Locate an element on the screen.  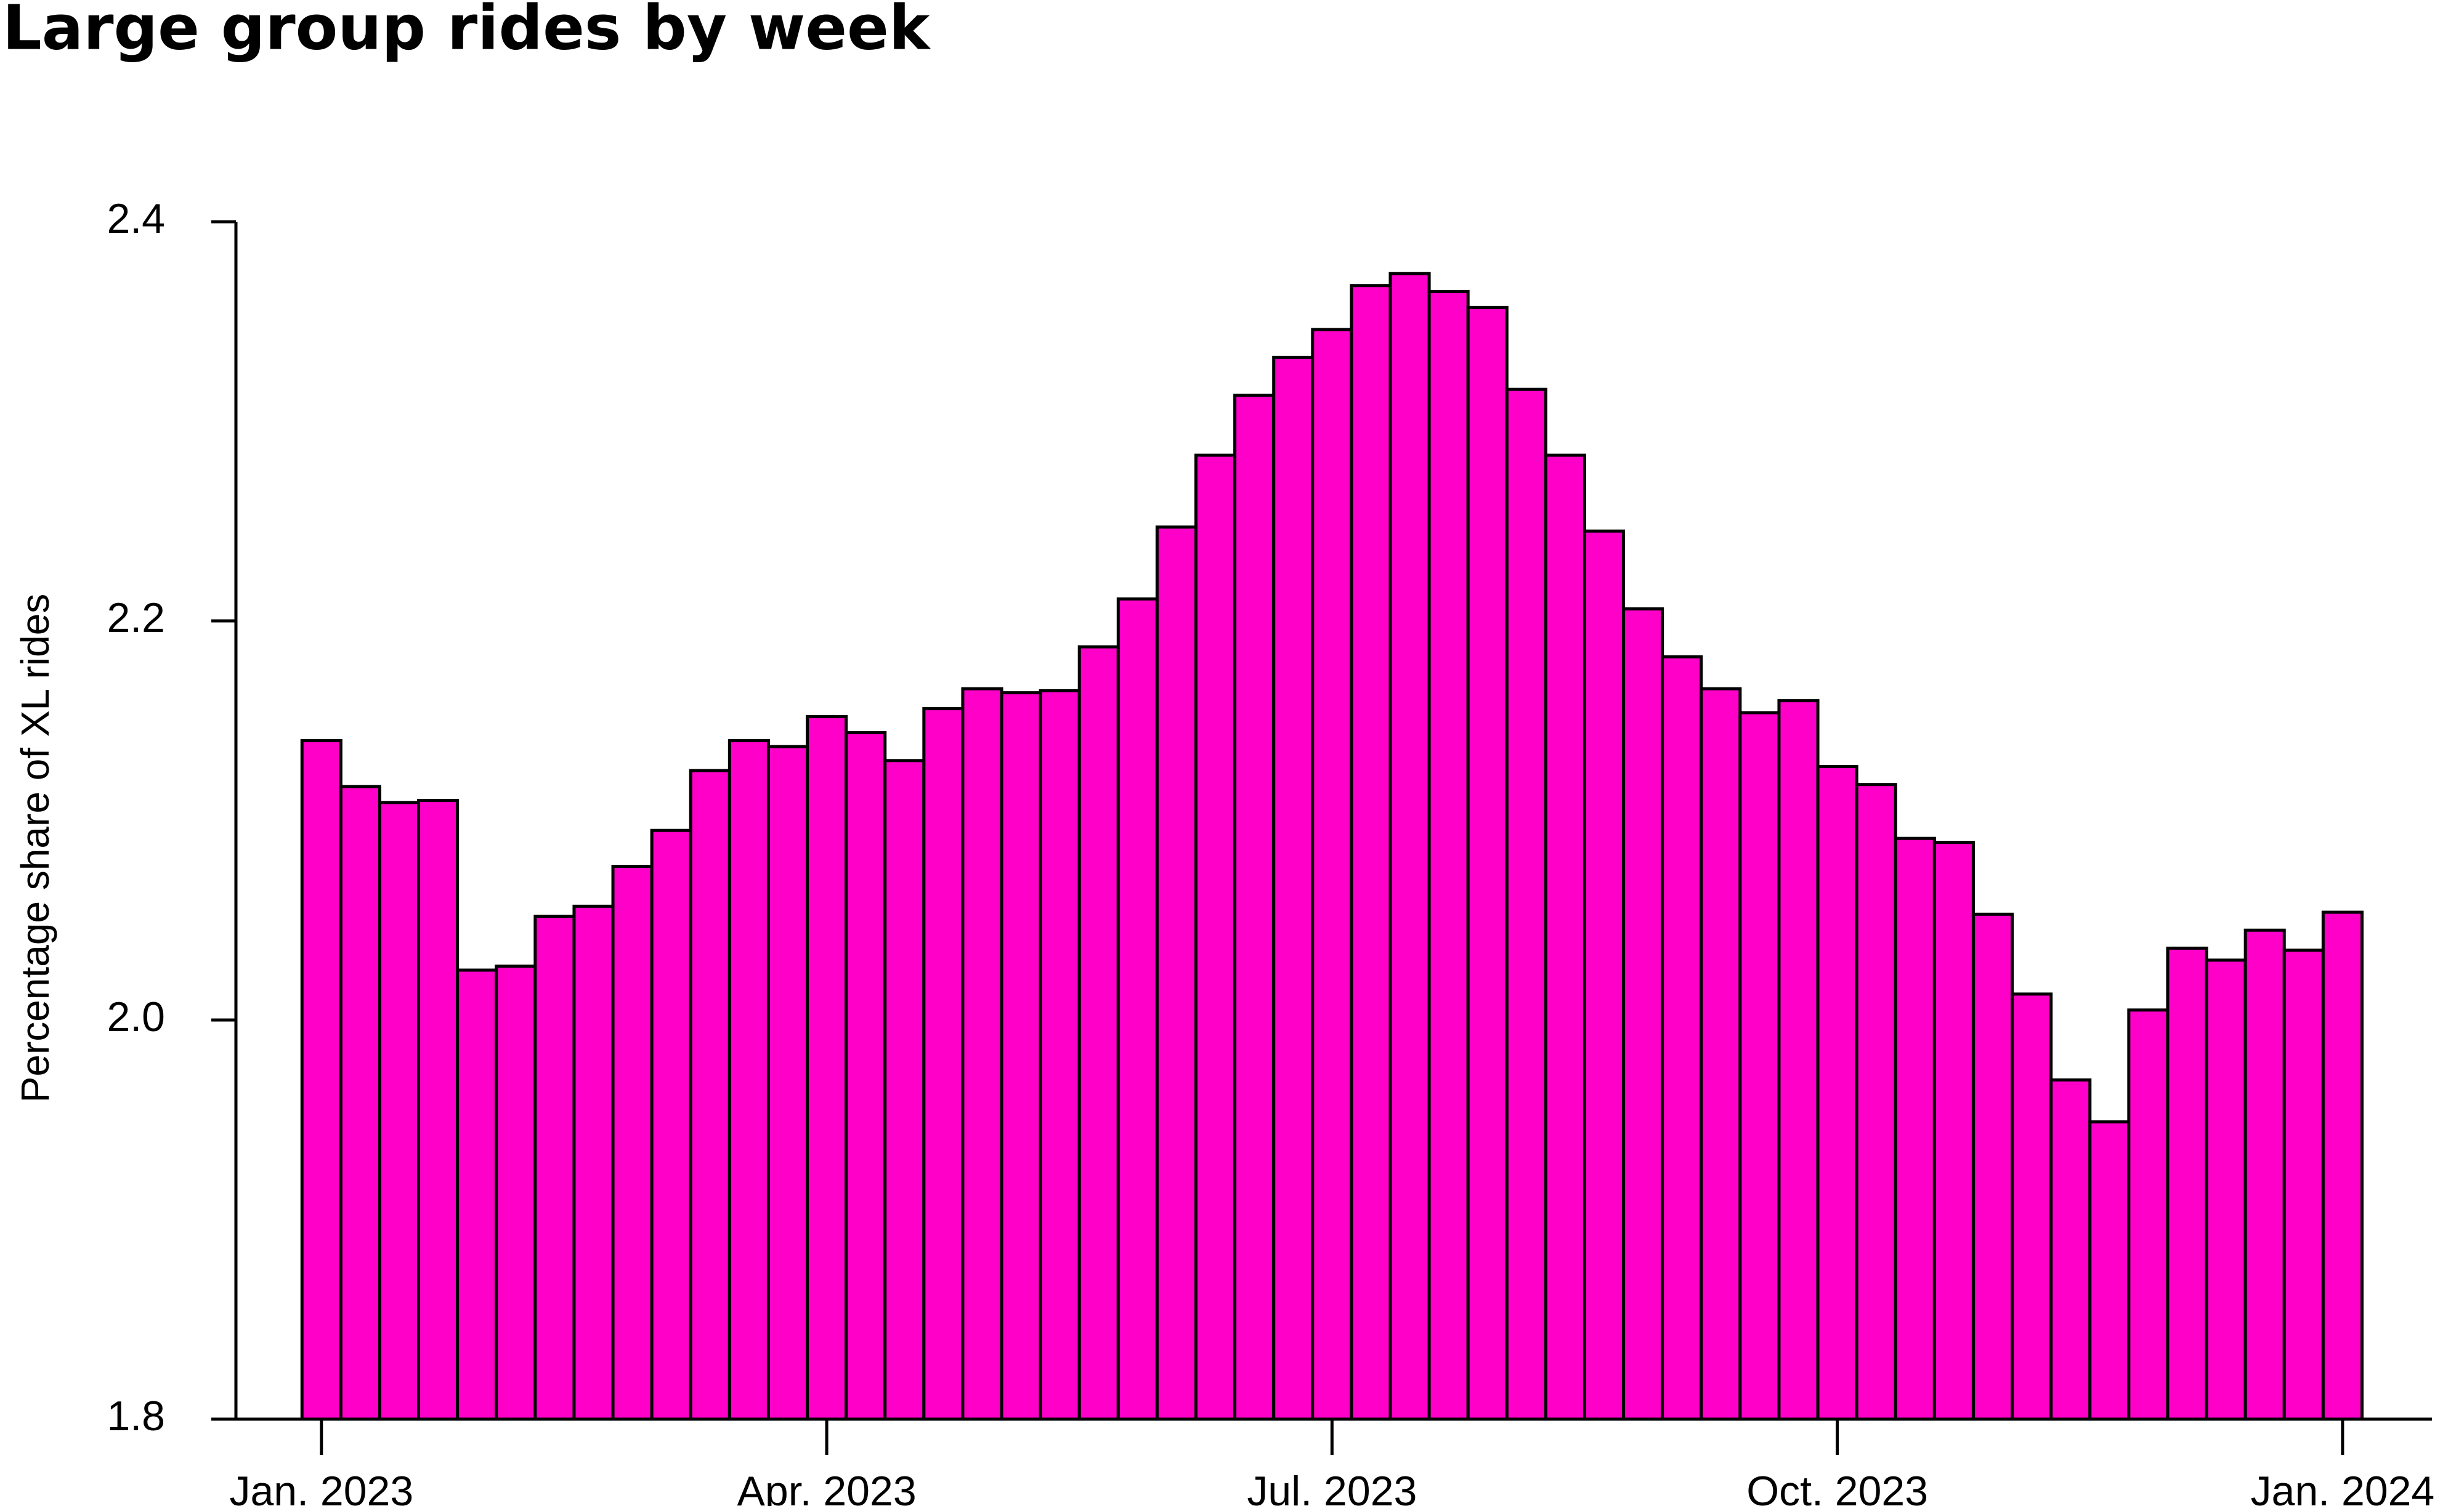
x-tick-label: Apr. 2023 is located at coordinates (827, 1487).